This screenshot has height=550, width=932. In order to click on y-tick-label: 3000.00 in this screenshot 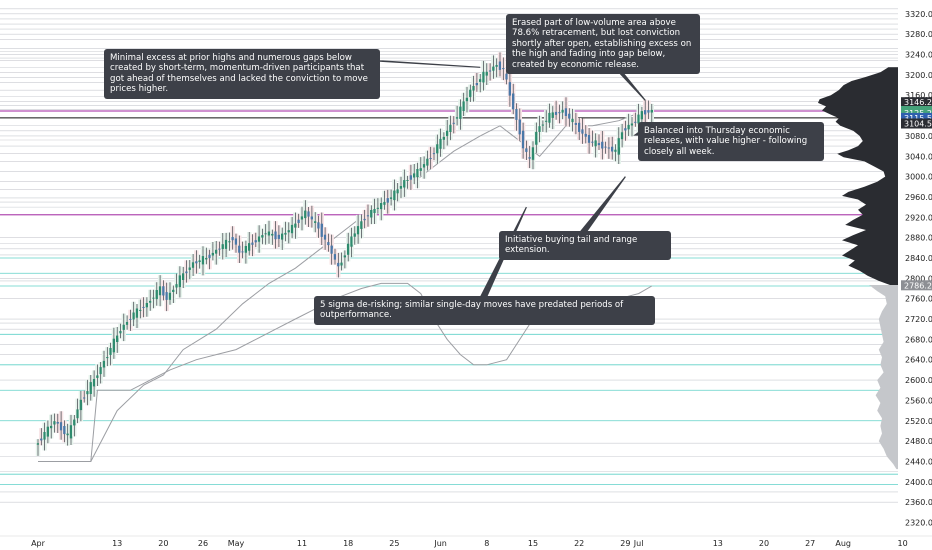, I will do `click(918, 177)`.